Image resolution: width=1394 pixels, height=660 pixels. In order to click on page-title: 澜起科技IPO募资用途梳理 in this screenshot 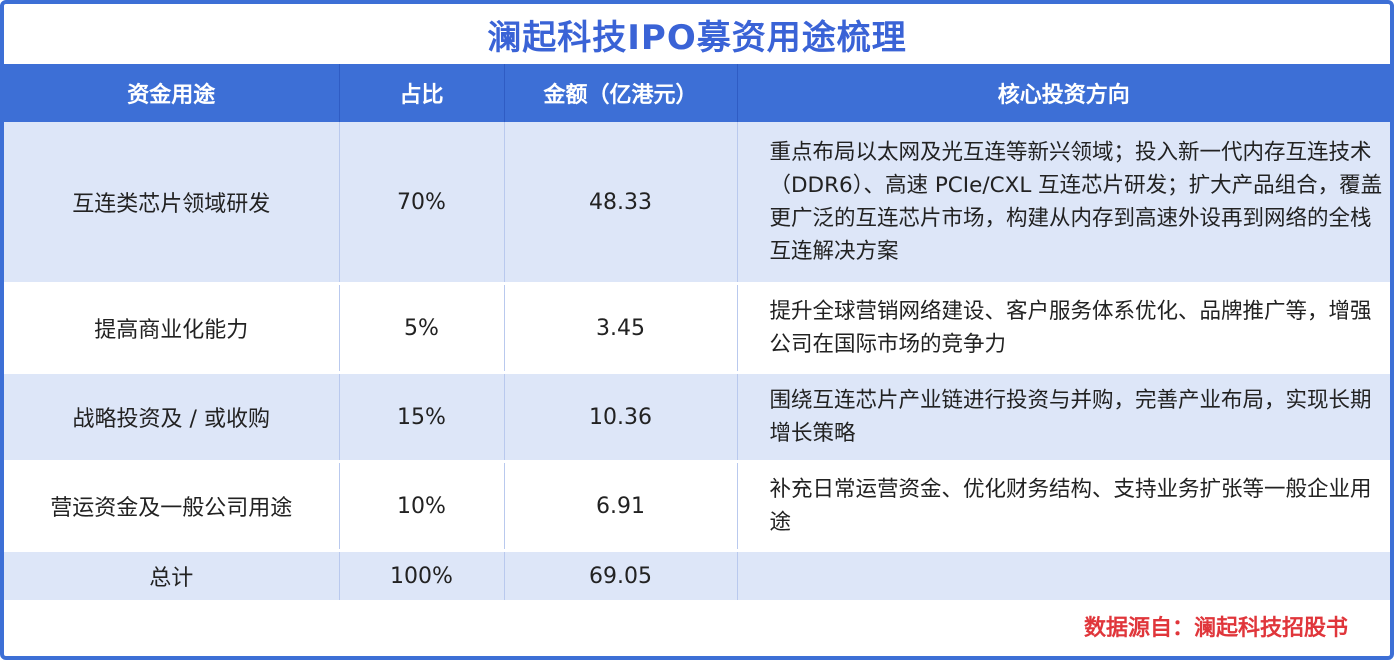, I will do `click(697, 37)`.